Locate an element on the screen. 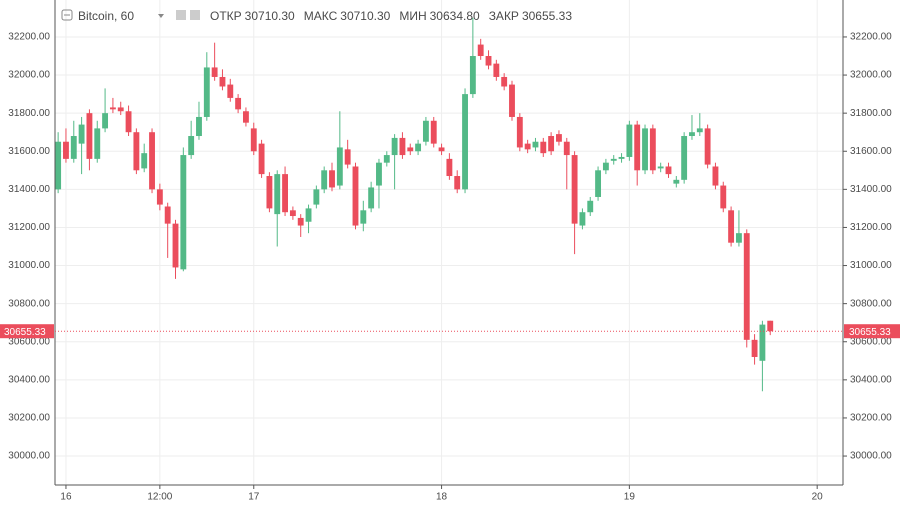 The image size is (900, 509). header: Bitcoin, 60 is located at coordinates (130, 16).